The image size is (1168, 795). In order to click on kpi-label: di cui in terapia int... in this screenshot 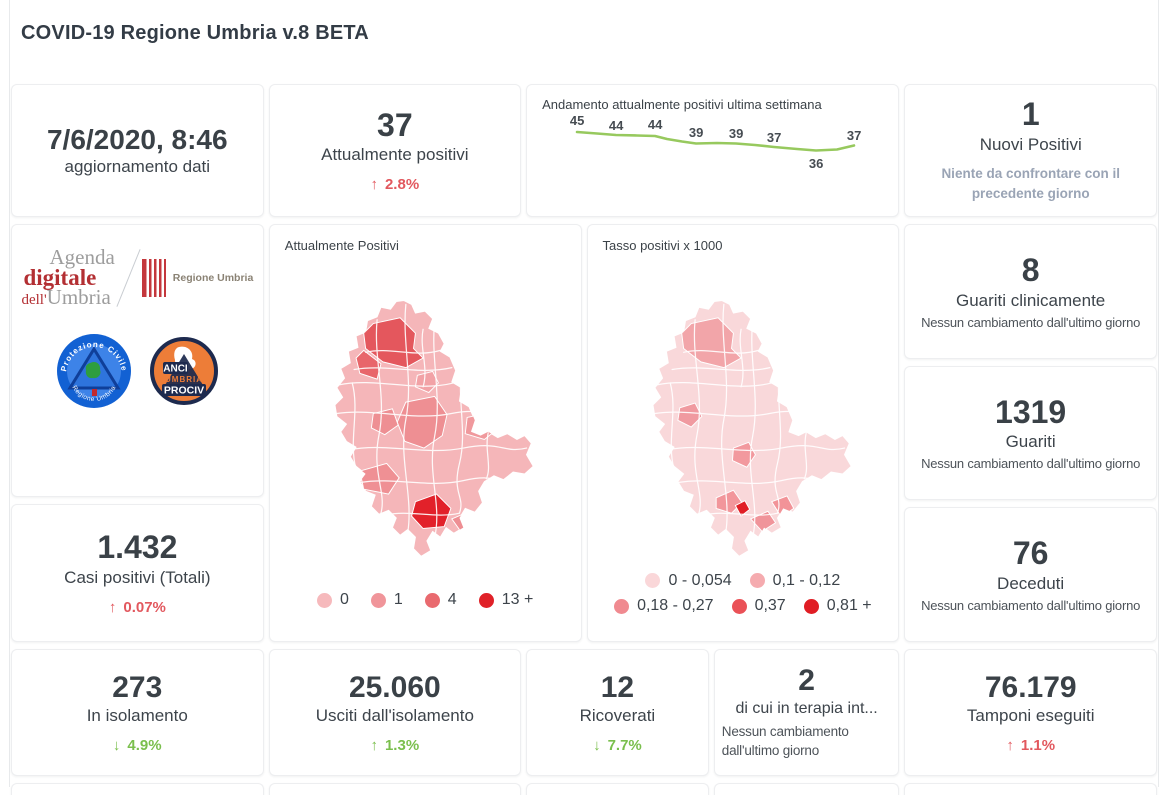, I will do `click(806, 708)`.